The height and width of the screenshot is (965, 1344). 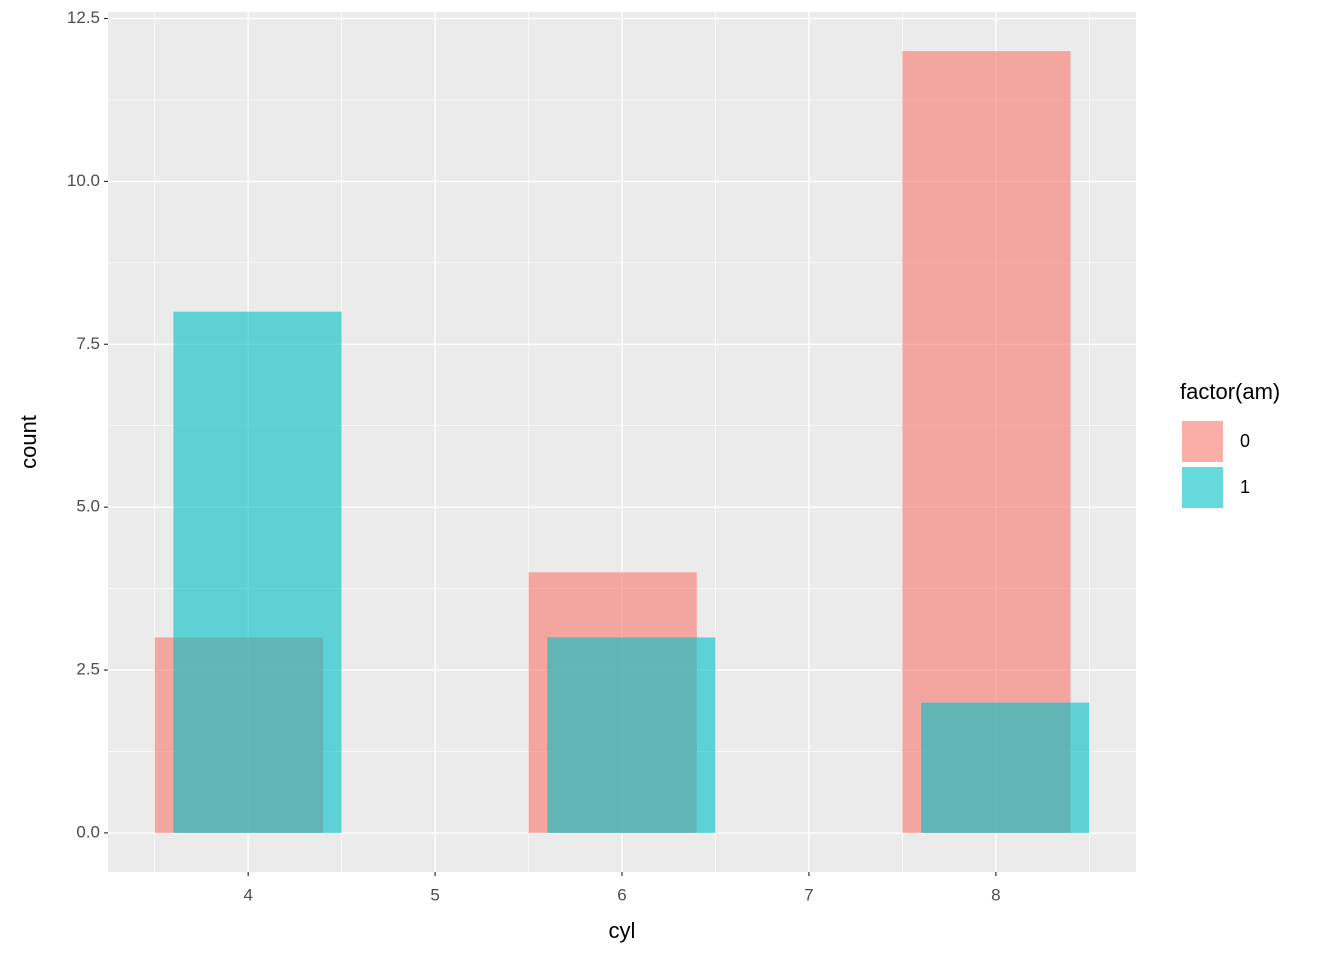 What do you see at coordinates (88, 669) in the screenshot?
I see `y-tick-label: 2.5` at bounding box center [88, 669].